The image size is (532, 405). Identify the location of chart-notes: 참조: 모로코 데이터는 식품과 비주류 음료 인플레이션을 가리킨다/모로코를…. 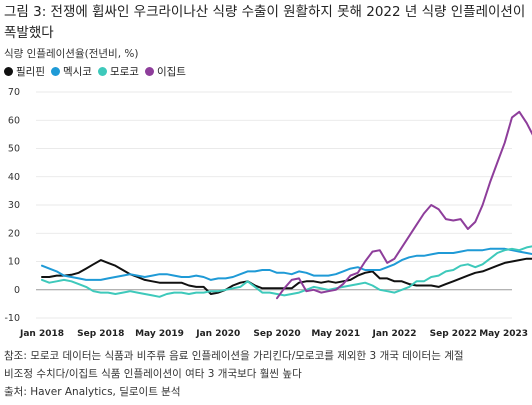
(267, 374).